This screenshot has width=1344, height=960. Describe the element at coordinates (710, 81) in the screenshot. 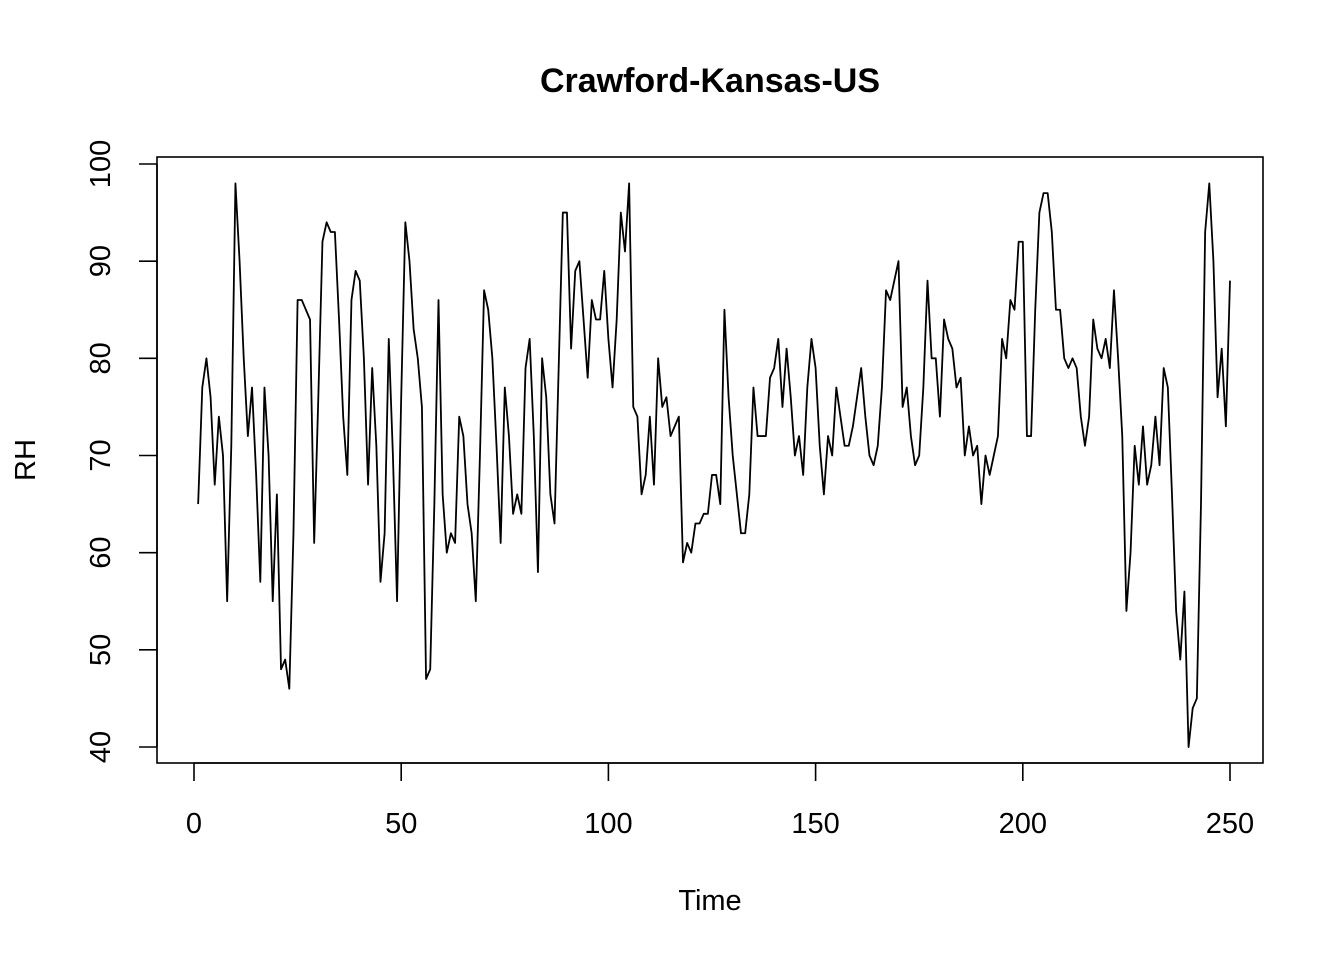

I see `chart-title: Crawford-Kansas-US` at that location.